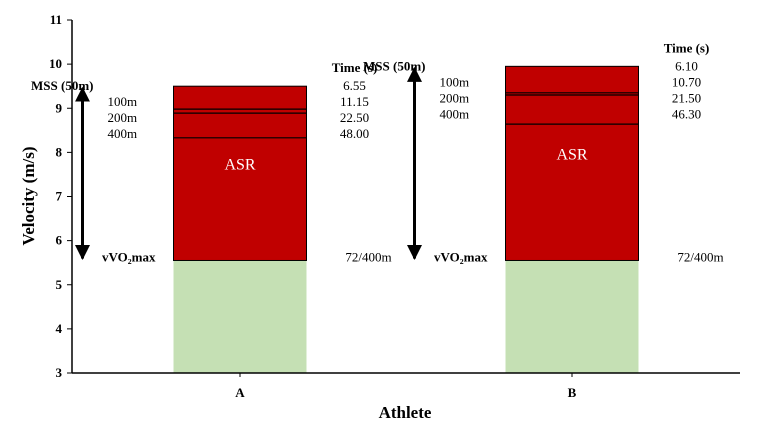 This screenshot has width=765, height=427. I want to click on y-tick-label: 6, so click(59, 240).